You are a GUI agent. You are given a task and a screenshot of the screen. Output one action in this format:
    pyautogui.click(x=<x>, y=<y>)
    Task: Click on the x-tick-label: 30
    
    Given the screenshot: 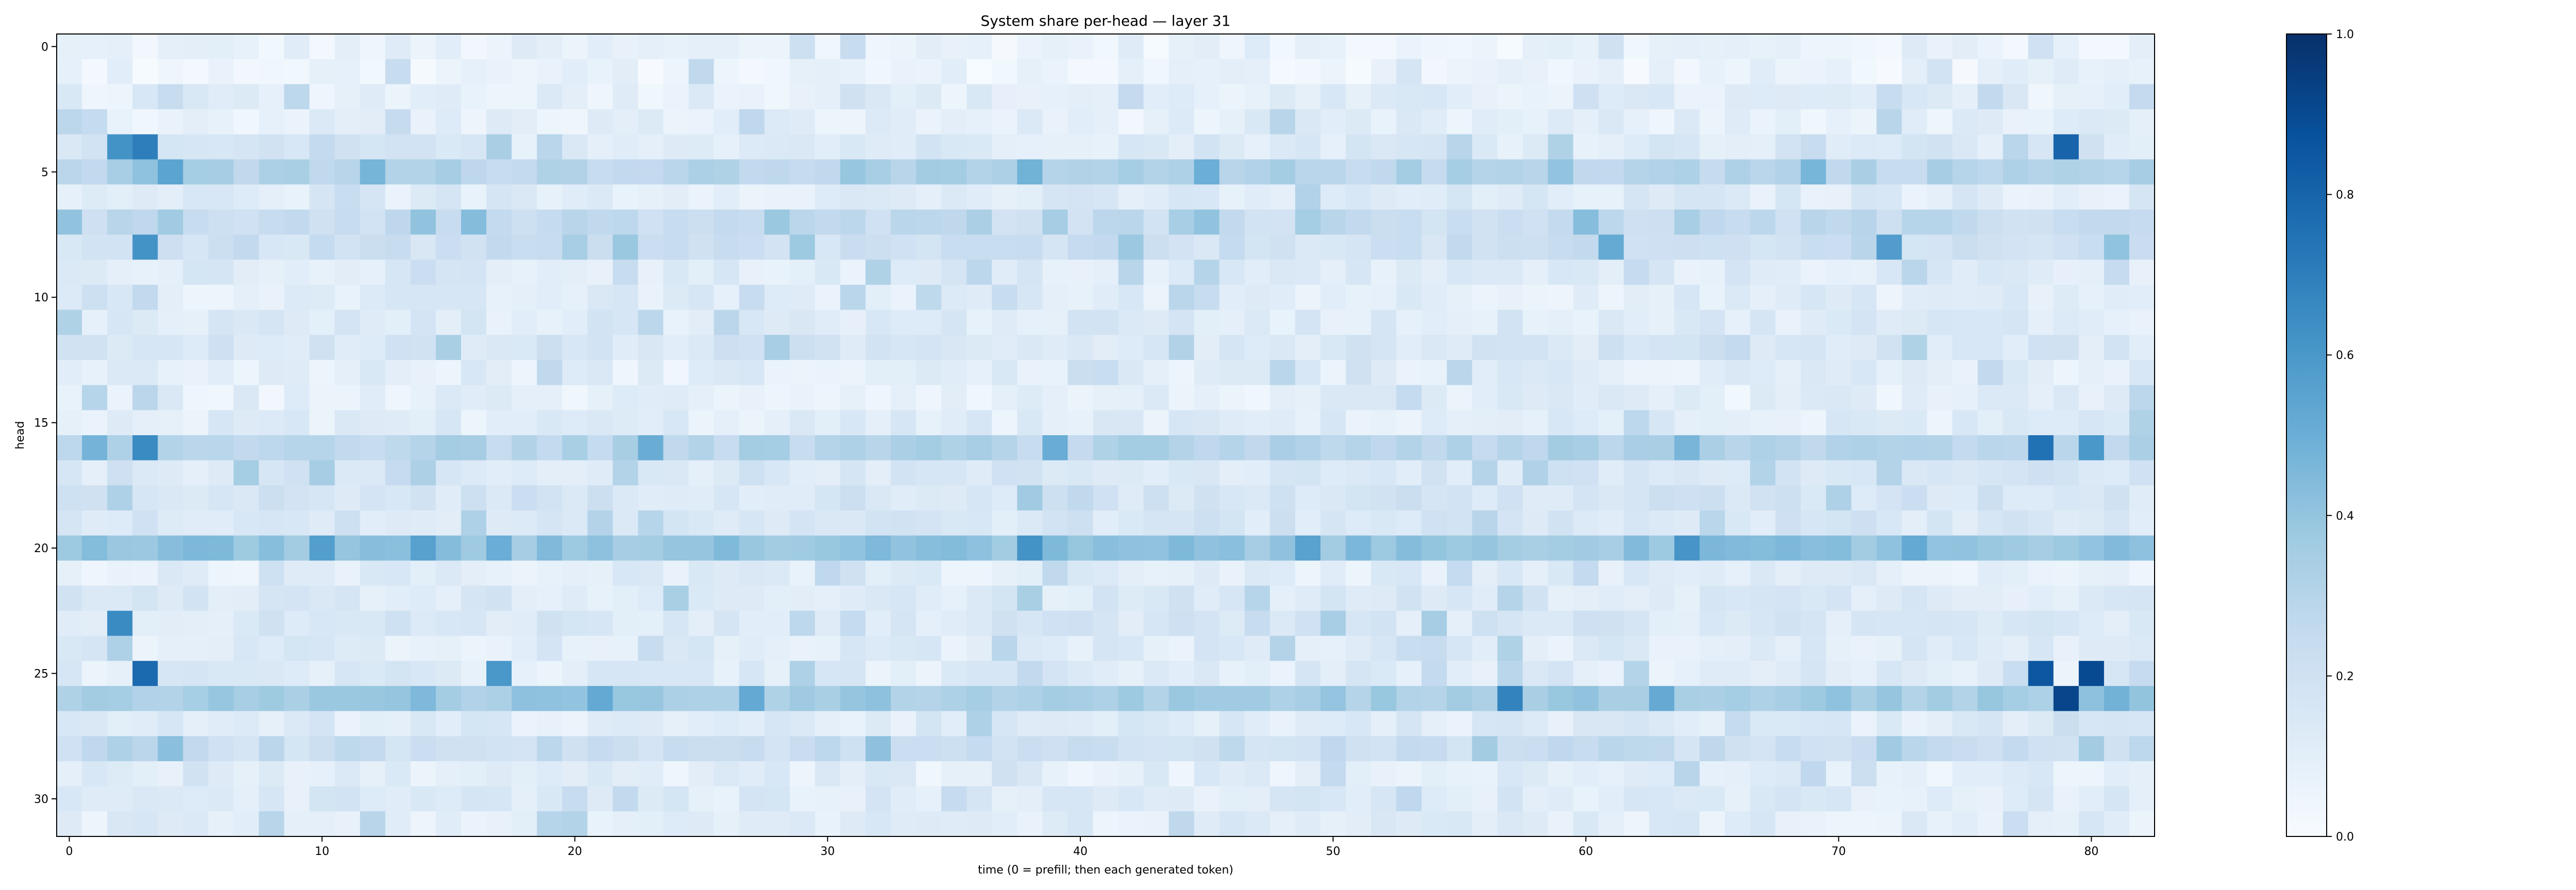 What is the action you would take?
    pyautogui.click(x=827, y=851)
    